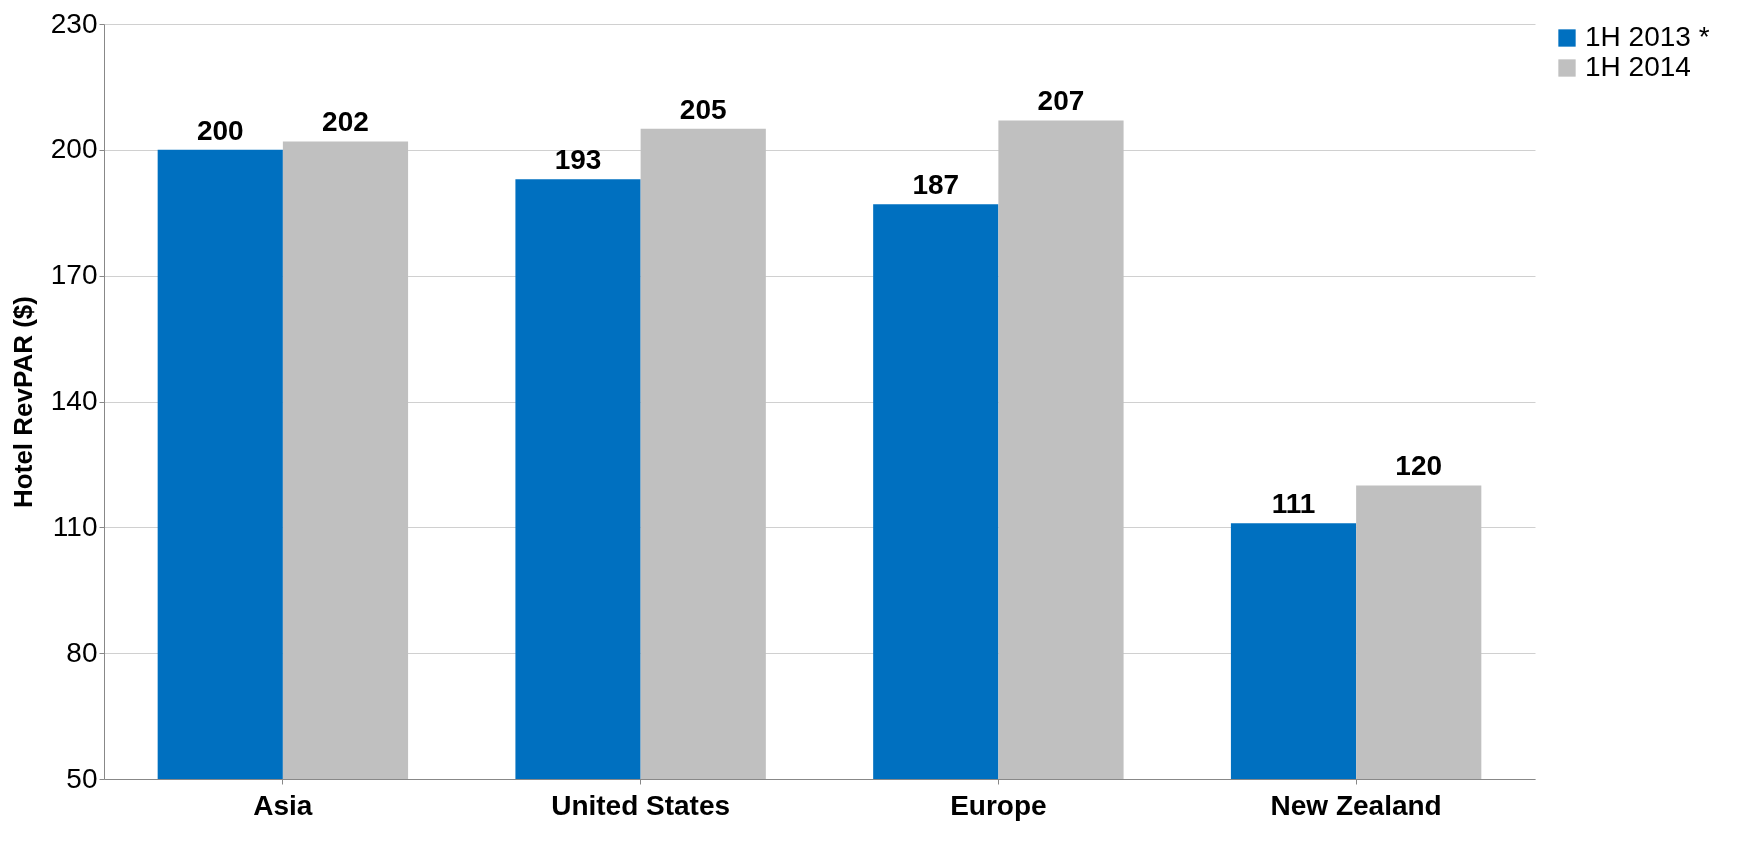 The width and height of the screenshot is (1746, 852). I want to click on x-tick-label: Asia, so click(283, 805).